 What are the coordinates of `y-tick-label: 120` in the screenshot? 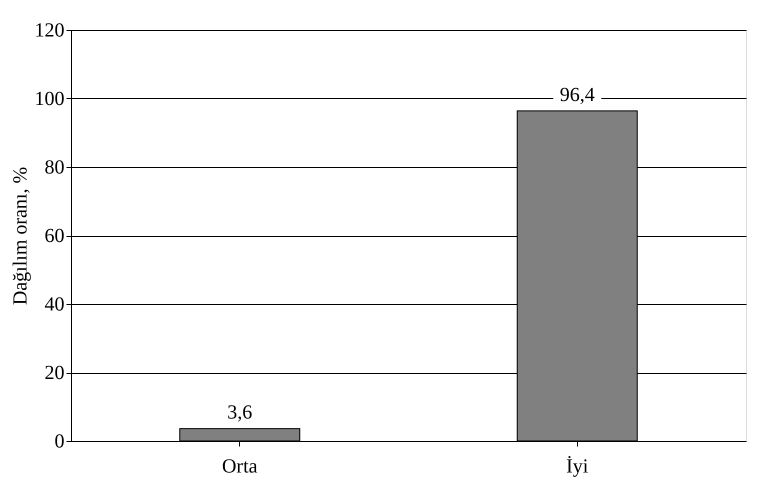 It's located at (49, 31).